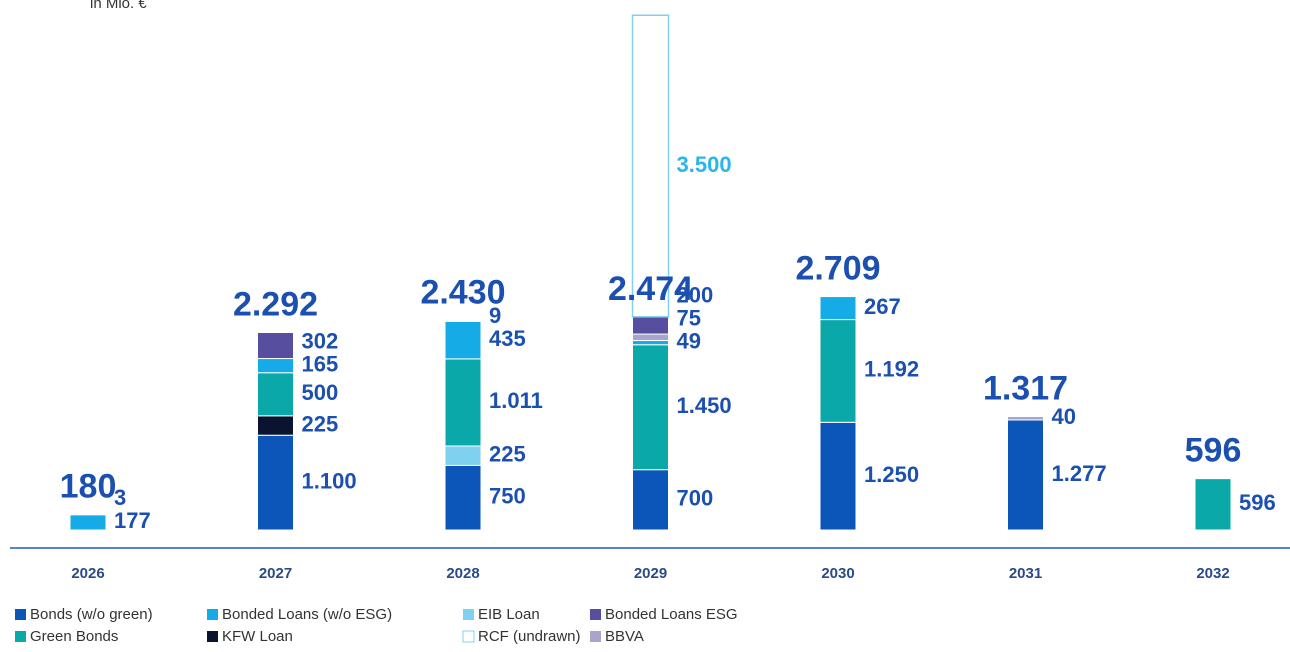 The image size is (1290, 652). I want to click on total-label: 2.709, so click(837, 269).